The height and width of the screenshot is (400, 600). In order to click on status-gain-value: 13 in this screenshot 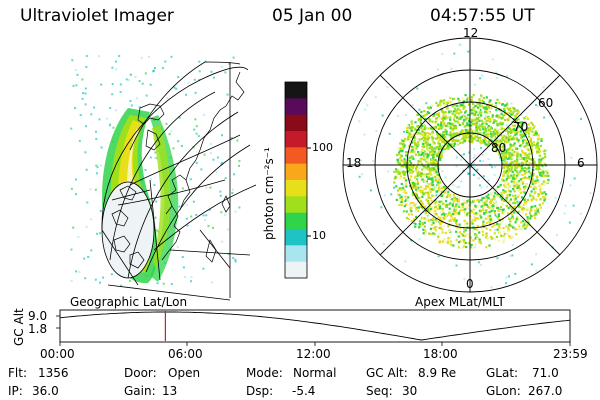, I will do `click(170, 391)`.